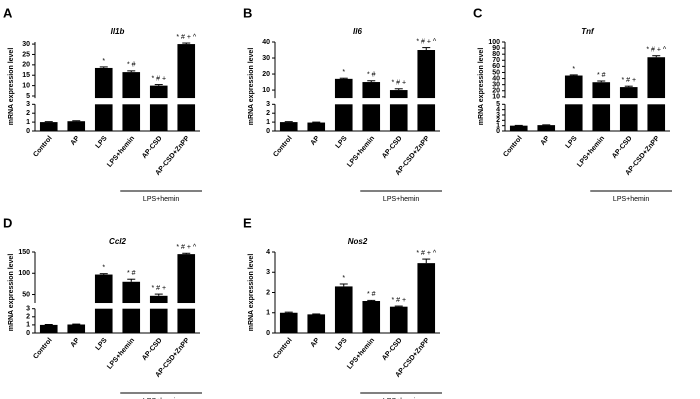  What do you see at coordinates (588, 31) in the screenshot?
I see `chart-title: Tnf` at bounding box center [588, 31].